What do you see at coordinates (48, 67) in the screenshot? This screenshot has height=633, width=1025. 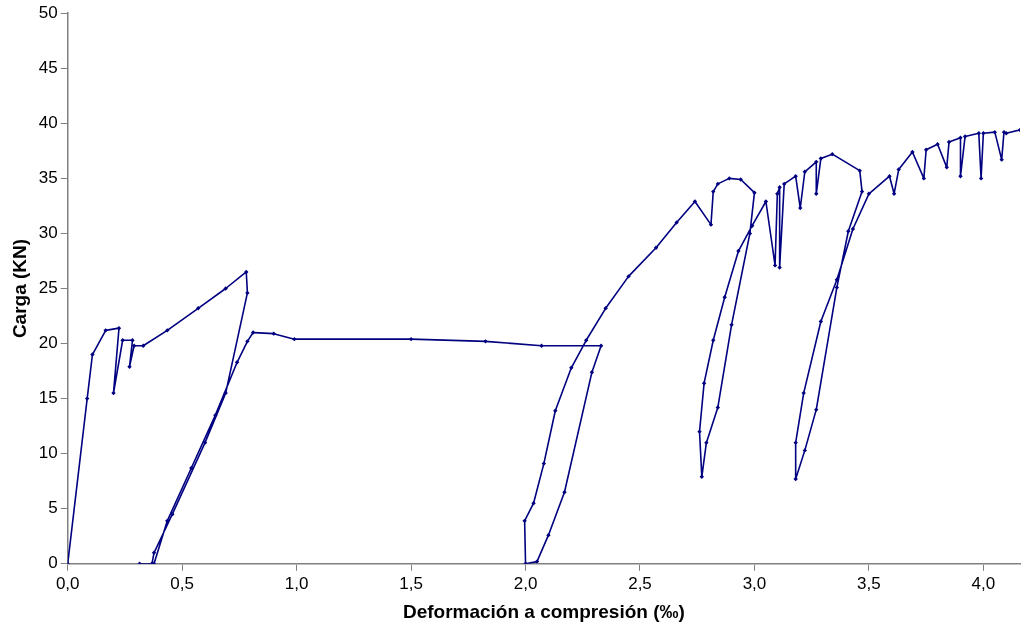 I see `y-tick-label: 45` at bounding box center [48, 67].